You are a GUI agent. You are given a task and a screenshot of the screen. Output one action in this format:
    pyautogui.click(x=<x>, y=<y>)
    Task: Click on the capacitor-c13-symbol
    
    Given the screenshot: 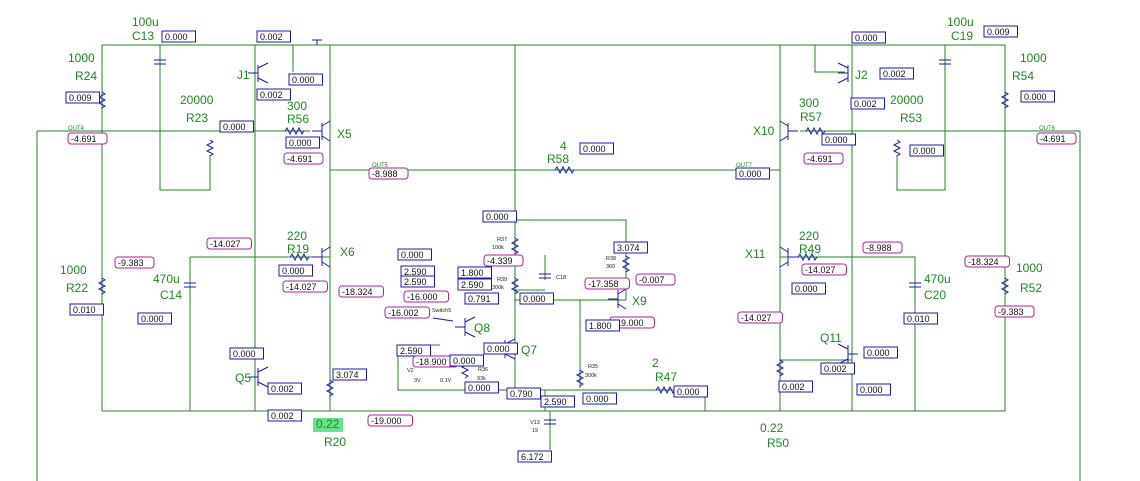 What is the action you would take?
    pyautogui.click(x=160, y=62)
    